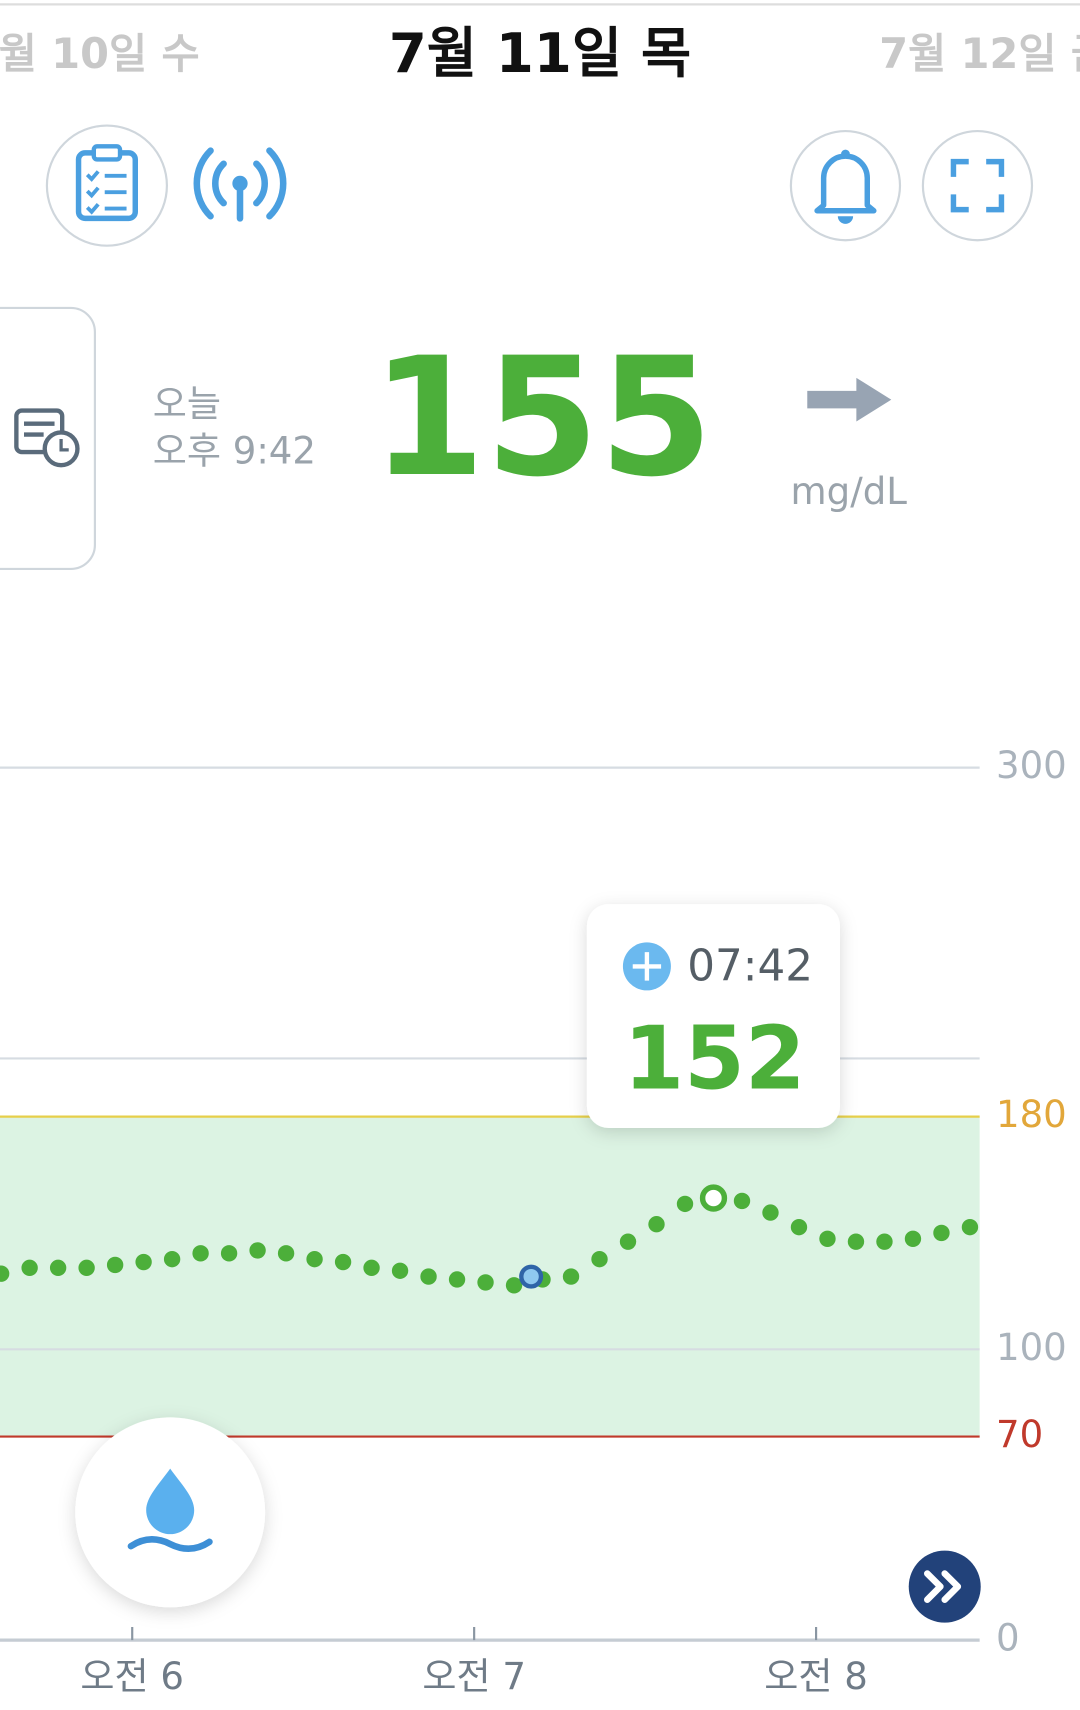 Image resolution: width=1080 pixels, height=1710 pixels. I want to click on y-tick-label: 100, so click(1031, 1347).